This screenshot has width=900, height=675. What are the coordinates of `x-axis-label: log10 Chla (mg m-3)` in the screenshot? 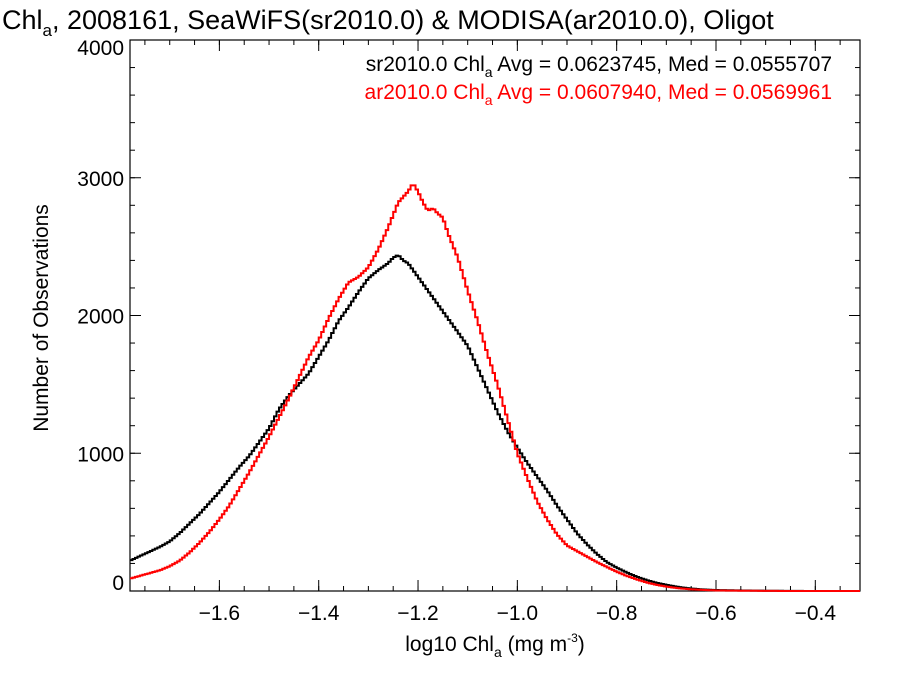 It's located at (495, 645).